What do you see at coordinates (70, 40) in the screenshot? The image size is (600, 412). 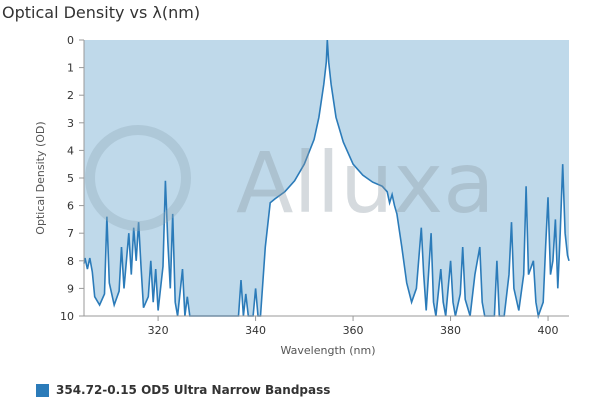 I see `y-tick-label: 0` at bounding box center [70, 40].